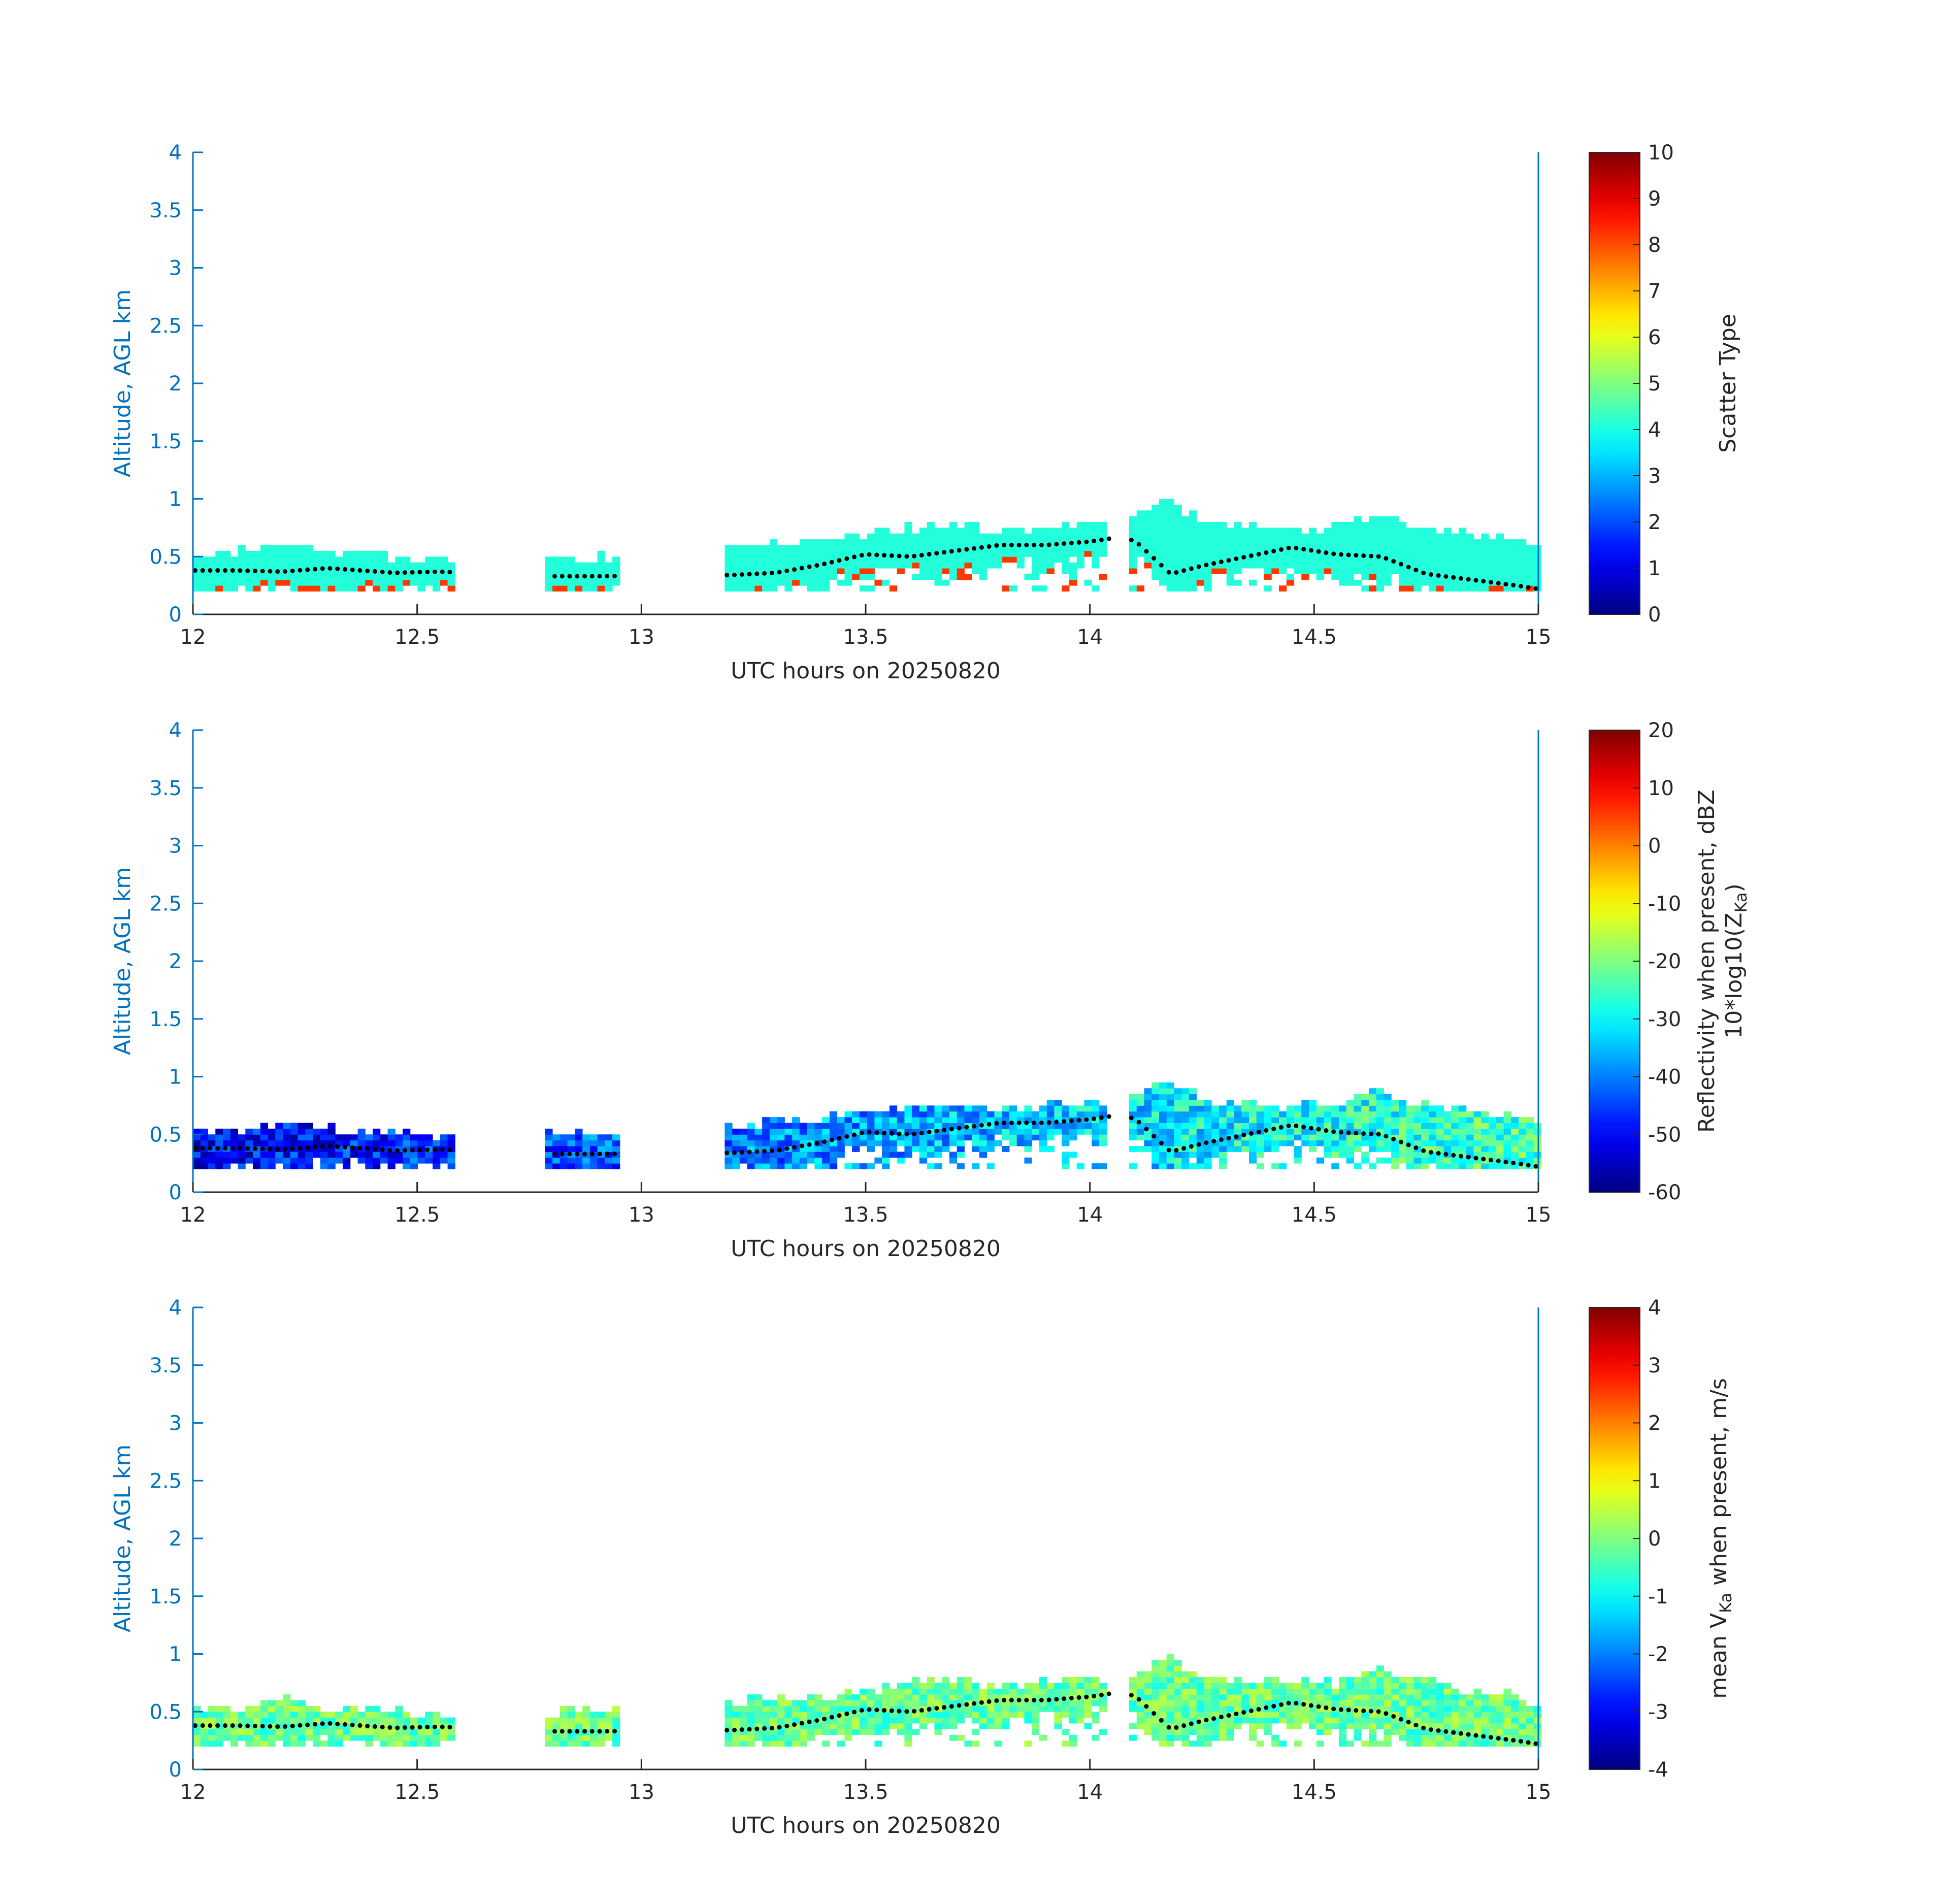  Describe the element at coordinates (1728, 384) in the screenshot. I see `colorbar-label: Scatter Type` at that location.